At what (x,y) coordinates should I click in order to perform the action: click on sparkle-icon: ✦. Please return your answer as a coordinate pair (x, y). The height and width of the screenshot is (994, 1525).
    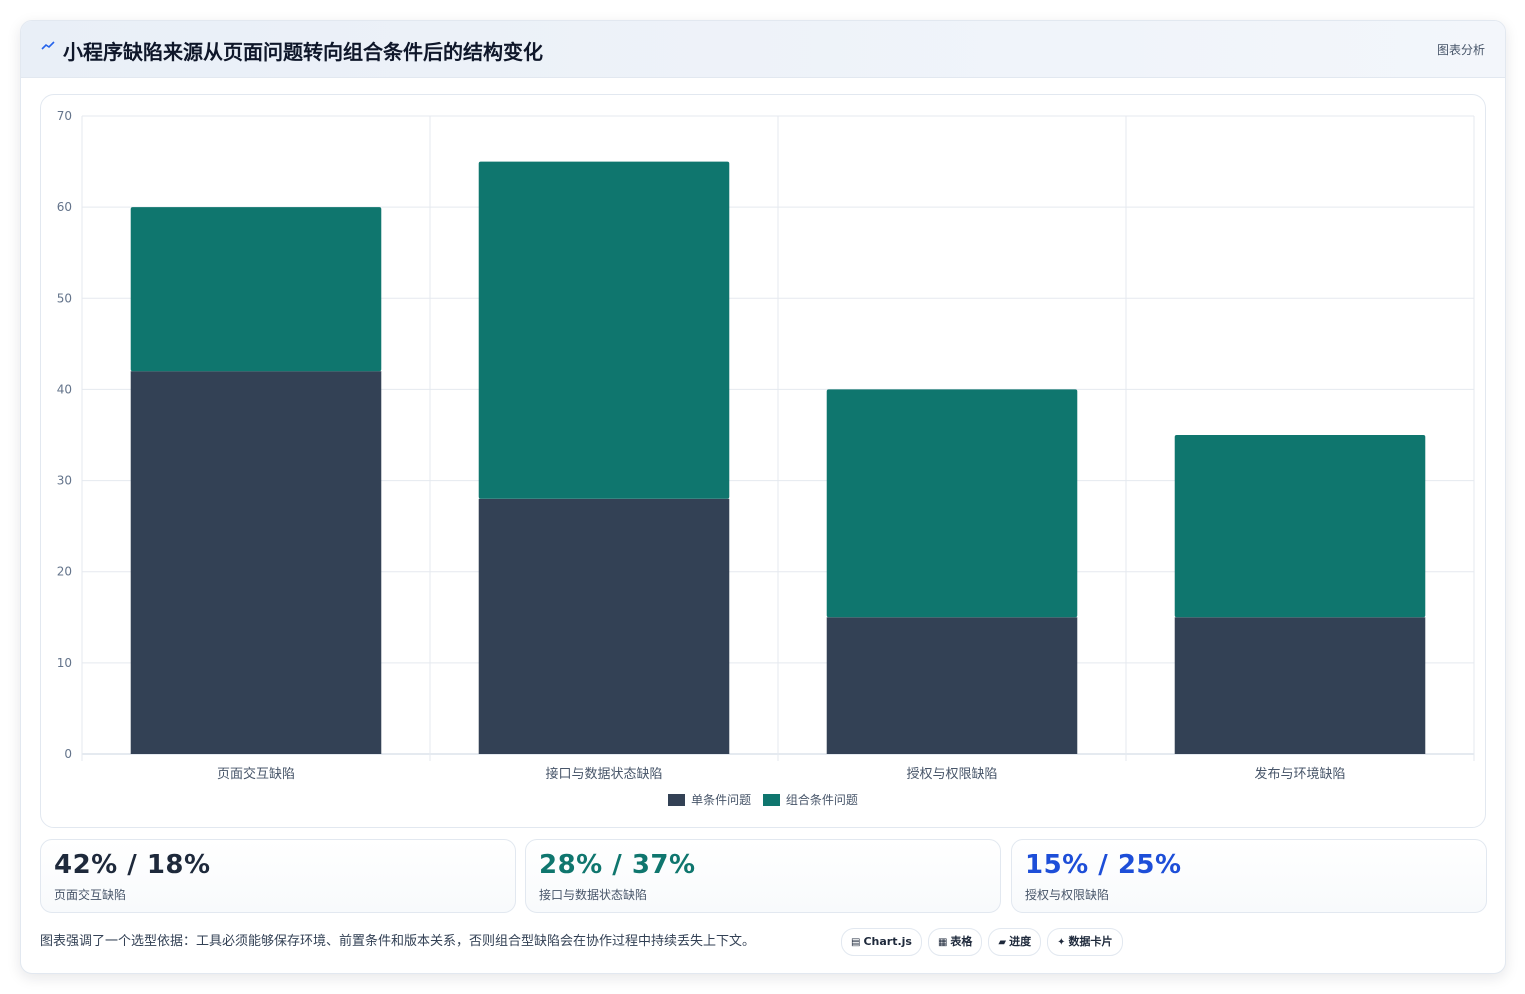
    Looking at the image, I should click on (1061, 942).